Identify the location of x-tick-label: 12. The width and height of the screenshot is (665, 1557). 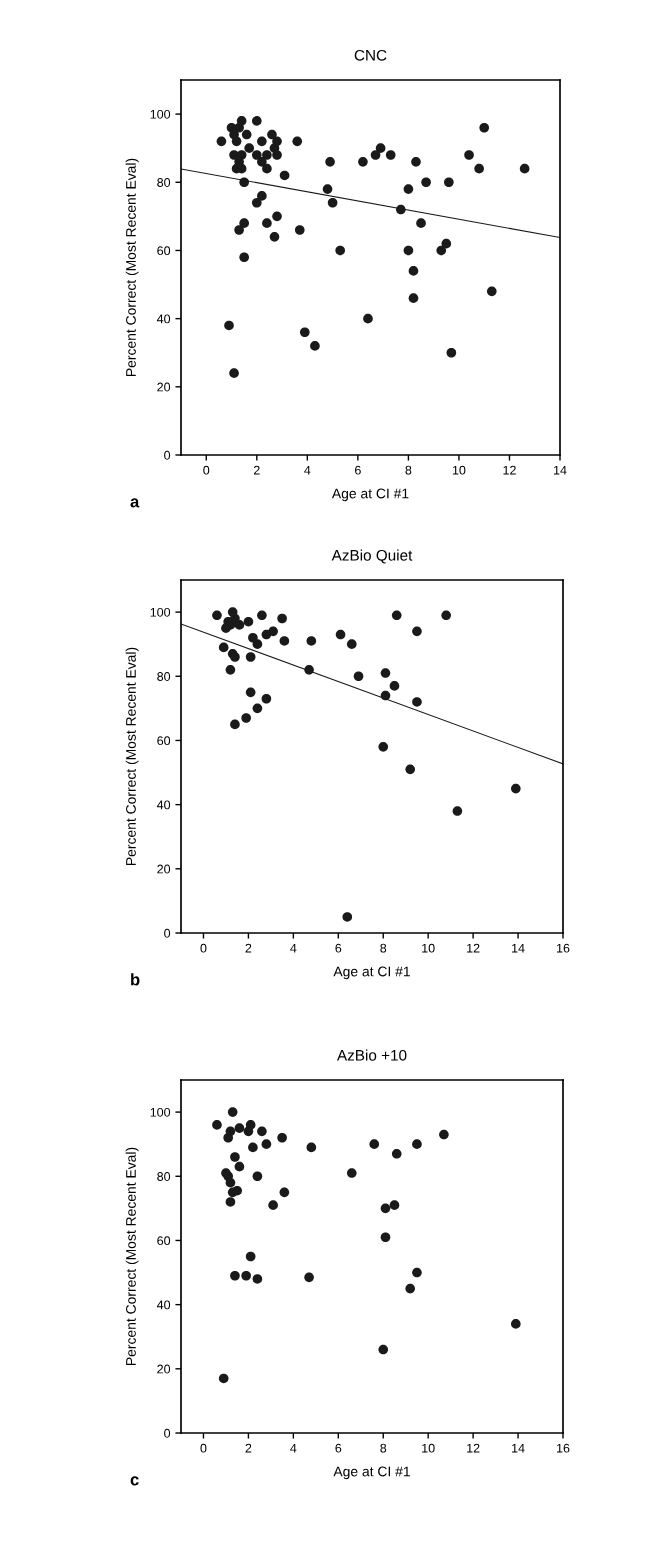
(473, 1448).